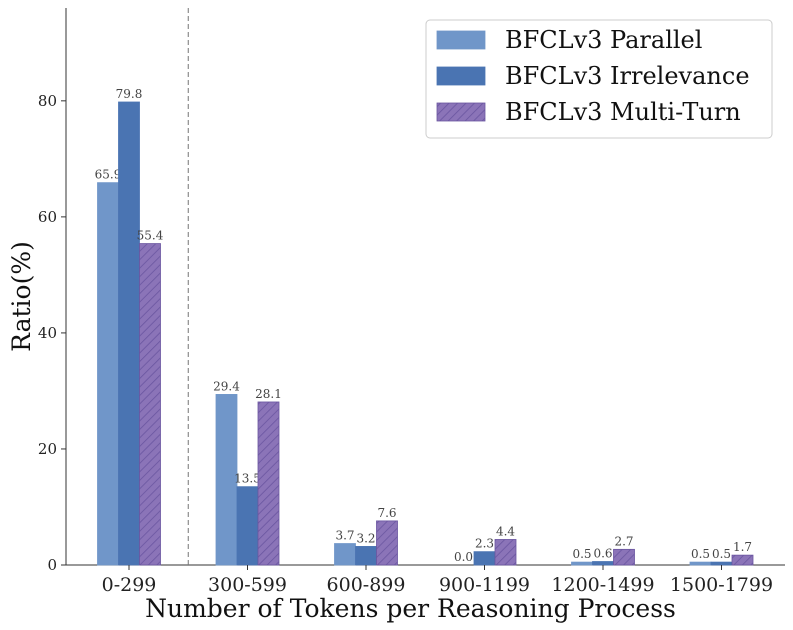 The image size is (793, 630). What do you see at coordinates (721, 585) in the screenshot?
I see `x-tick-label: 1500-1799` at bounding box center [721, 585].